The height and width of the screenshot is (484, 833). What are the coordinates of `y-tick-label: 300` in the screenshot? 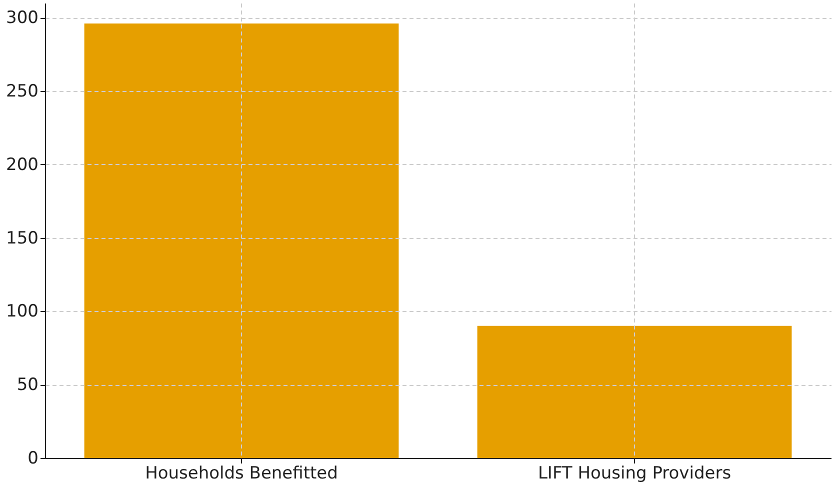 It's located at (22, 18).